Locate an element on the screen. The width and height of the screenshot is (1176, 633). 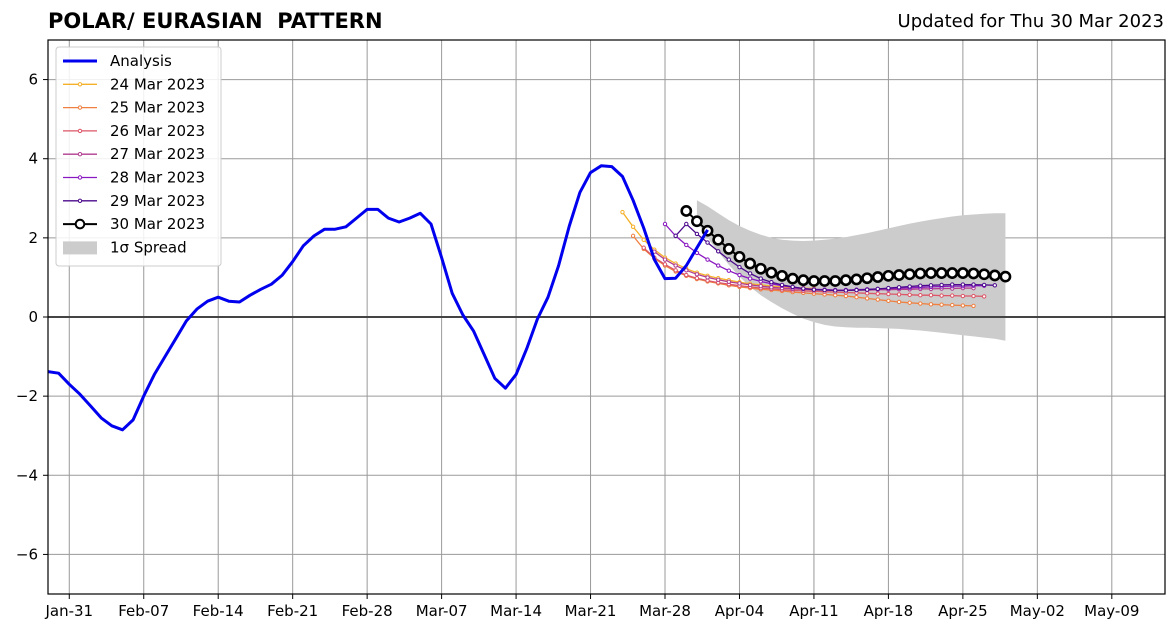
y-tick-label-1: −4 is located at coordinates (27, 475).